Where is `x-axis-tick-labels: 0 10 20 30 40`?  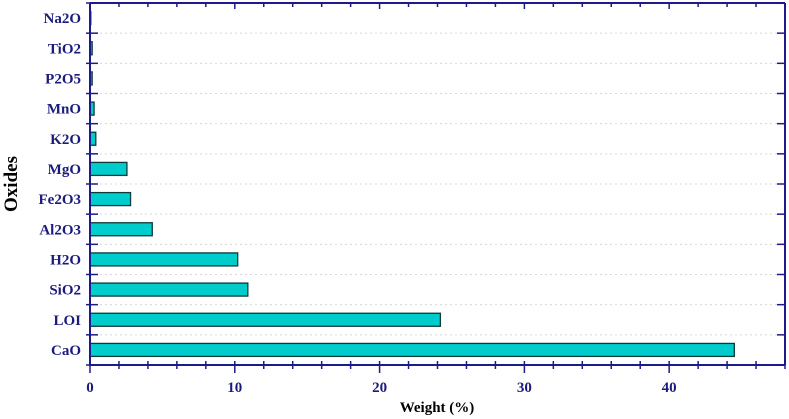 x-axis-tick-labels: 0 10 20 30 40 is located at coordinates (381, 388).